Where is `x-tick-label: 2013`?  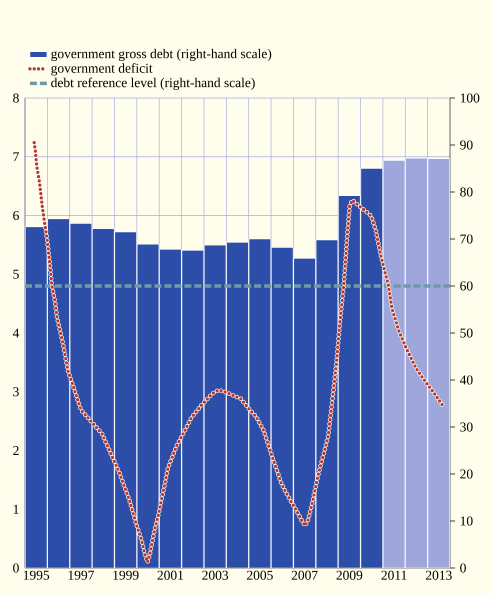 x-tick-label: 2013 is located at coordinates (439, 575).